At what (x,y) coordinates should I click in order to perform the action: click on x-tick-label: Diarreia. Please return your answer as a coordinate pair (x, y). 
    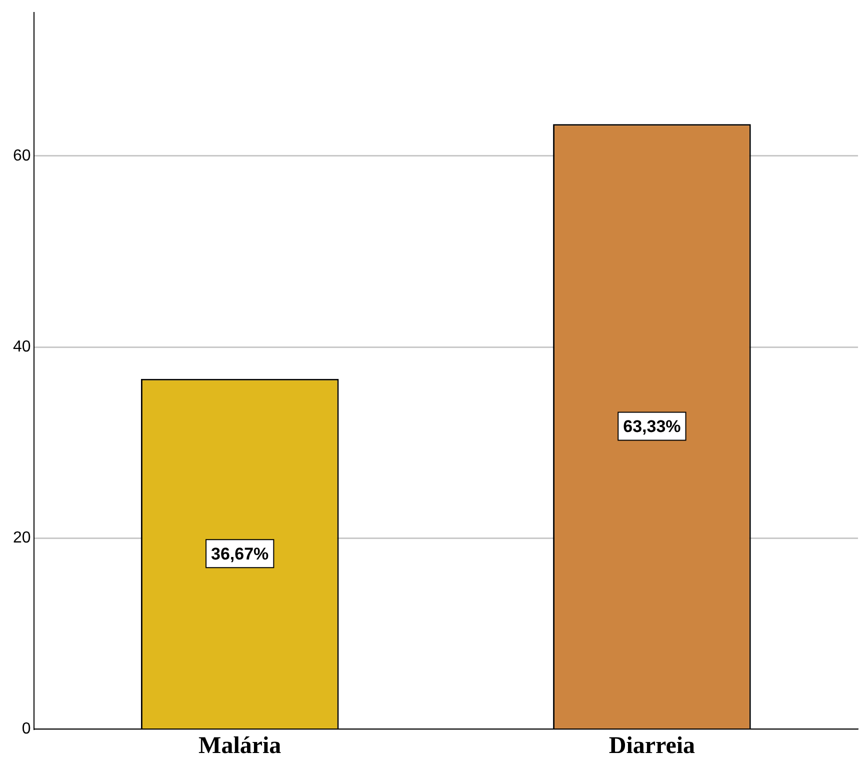
    Looking at the image, I should click on (652, 745).